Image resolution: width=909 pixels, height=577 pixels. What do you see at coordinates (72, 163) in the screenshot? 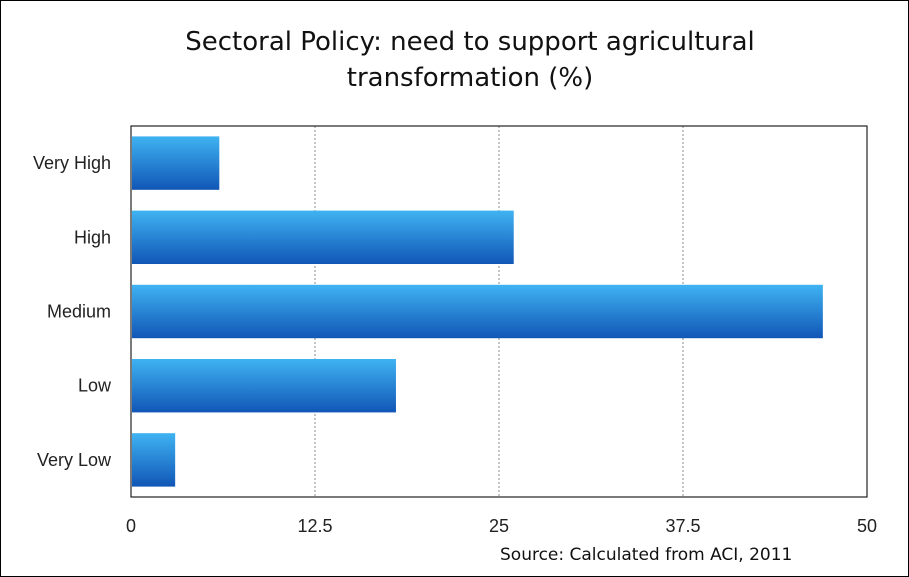
I see `category-label: Very High` at bounding box center [72, 163].